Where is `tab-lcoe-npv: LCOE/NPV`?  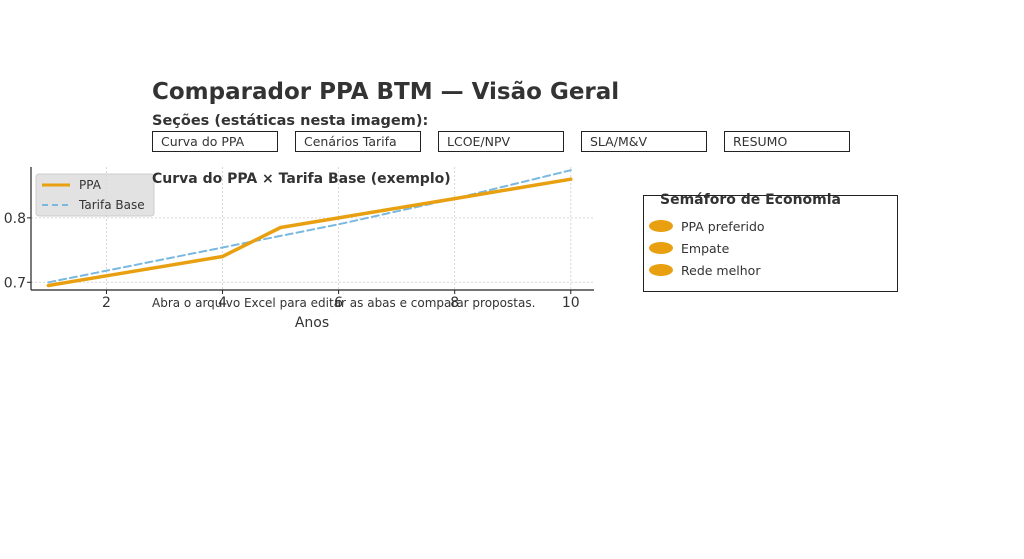
tab-lcoe-npv: LCOE/NPV is located at coordinates (501, 141).